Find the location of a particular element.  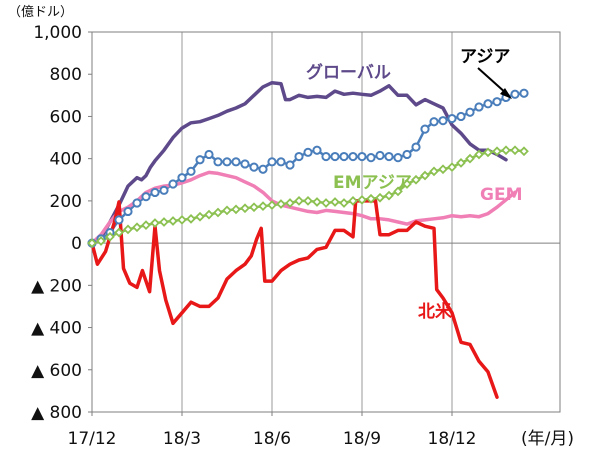

y-tick-label-3: 400 is located at coordinates (66, 160).